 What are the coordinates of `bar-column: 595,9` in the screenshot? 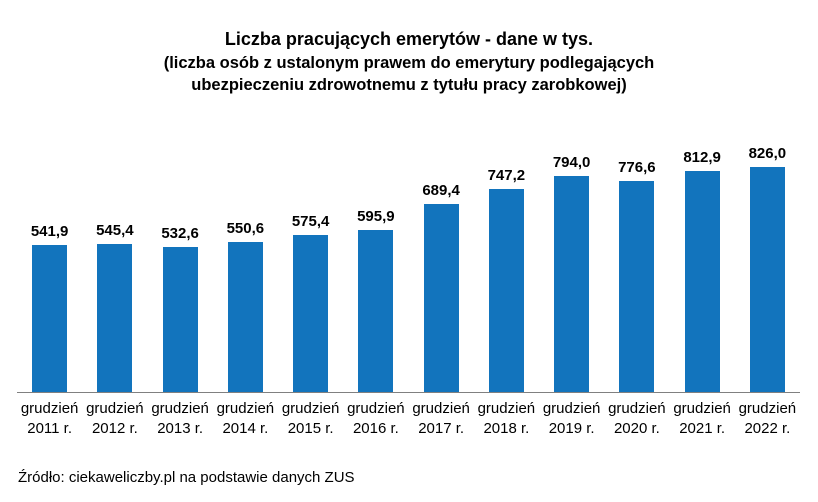 It's located at (375, 300).